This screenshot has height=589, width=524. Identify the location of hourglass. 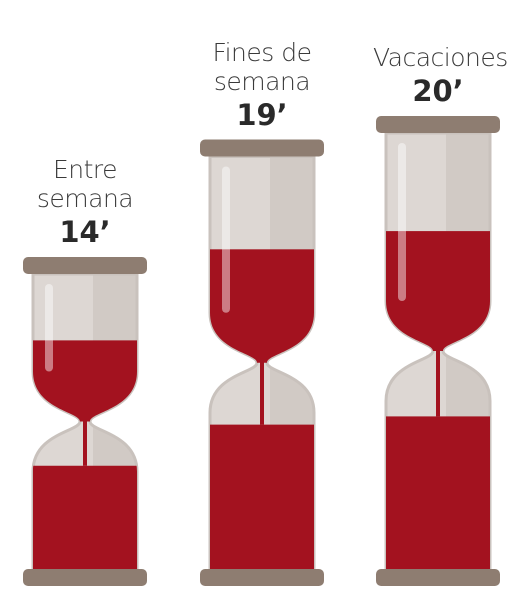
(85, 421).